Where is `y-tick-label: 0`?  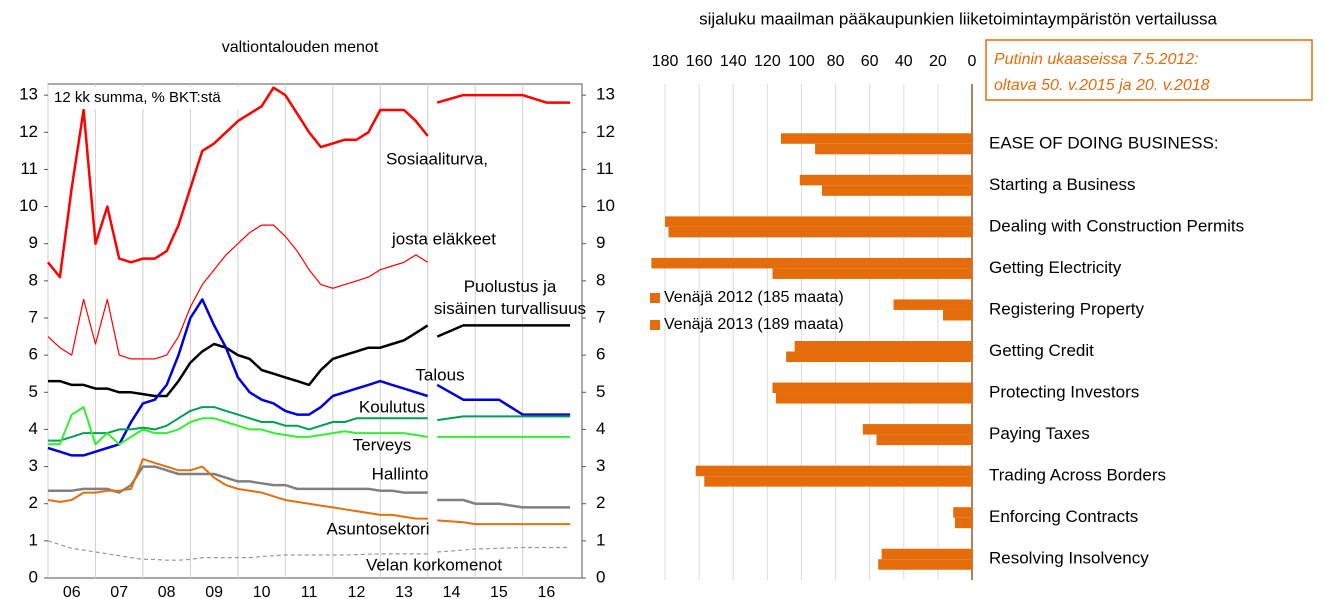 y-tick-label: 0 is located at coordinates (33, 576).